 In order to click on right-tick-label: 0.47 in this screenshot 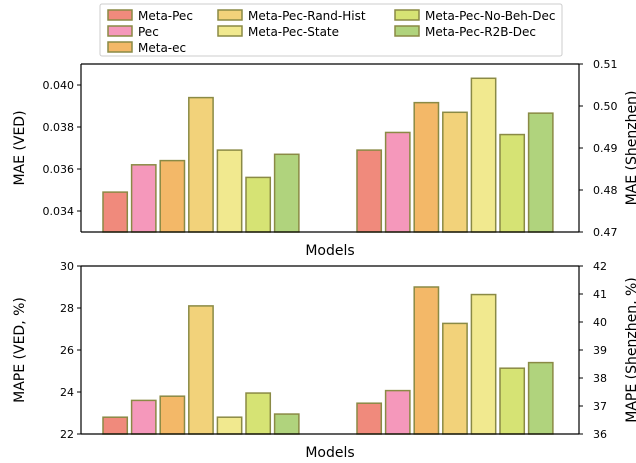, I will do `click(605, 232)`.